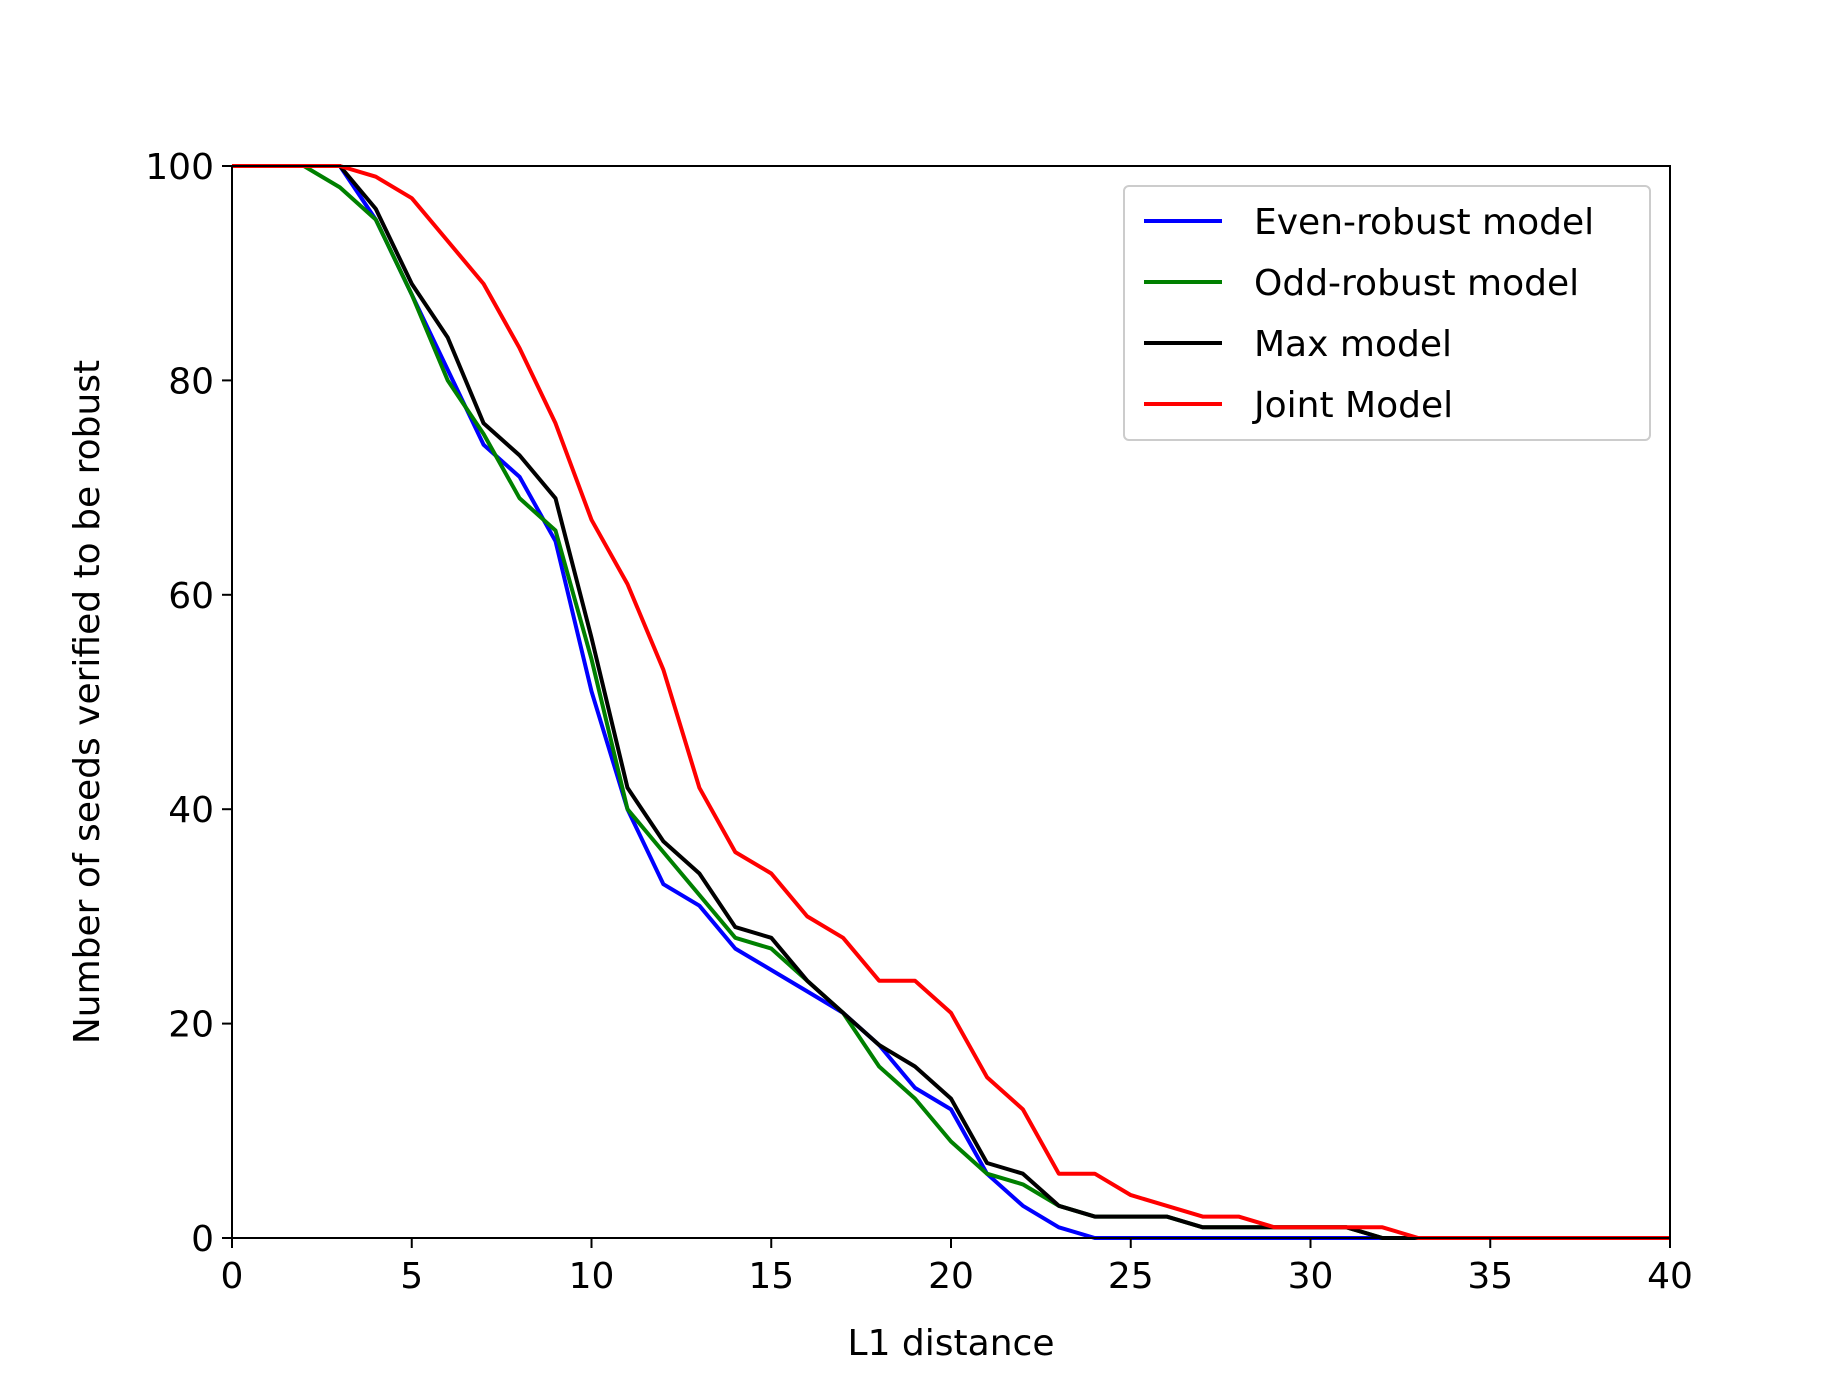 This screenshot has height=1386, width=1843. I want to click on y-tick-label: 20, so click(191, 1025).